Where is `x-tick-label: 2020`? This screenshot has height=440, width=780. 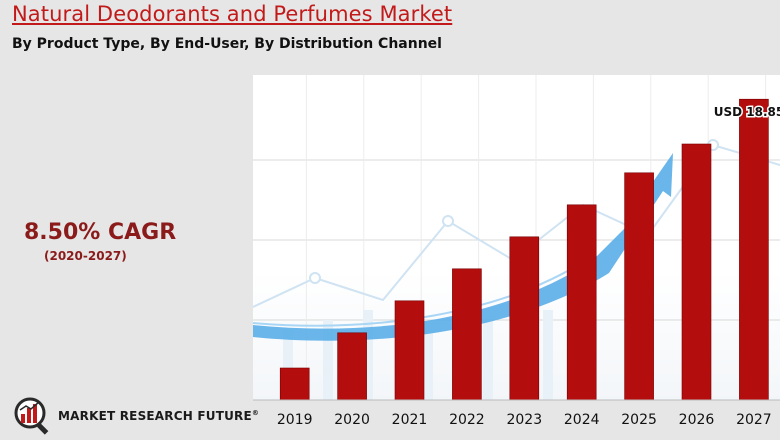 x-tick-label: 2020 is located at coordinates (352, 420).